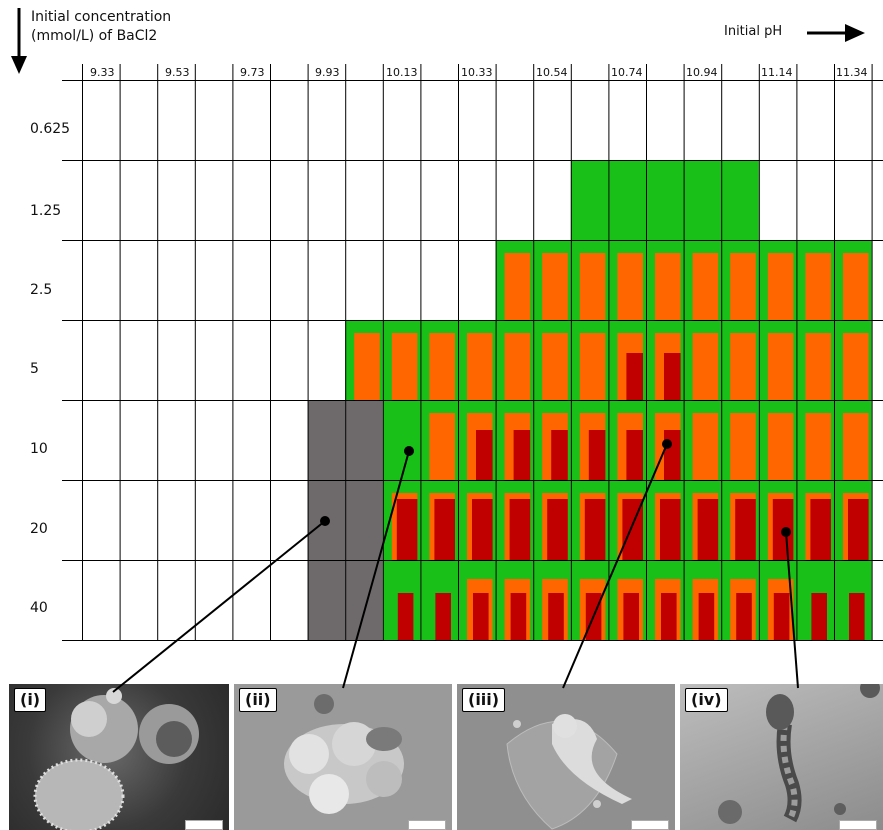 Image resolution: width=883 pixels, height=830 pixels. I want to click on connector-ii, so click(376, 569).